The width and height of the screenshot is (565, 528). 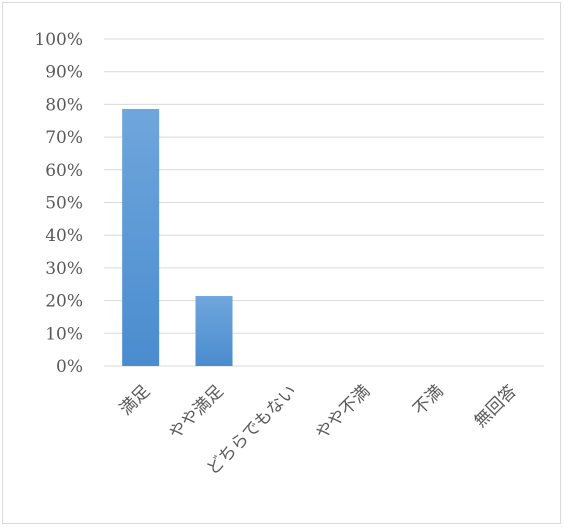 I want to click on x-category-label: やや満足, so click(x=196, y=412).